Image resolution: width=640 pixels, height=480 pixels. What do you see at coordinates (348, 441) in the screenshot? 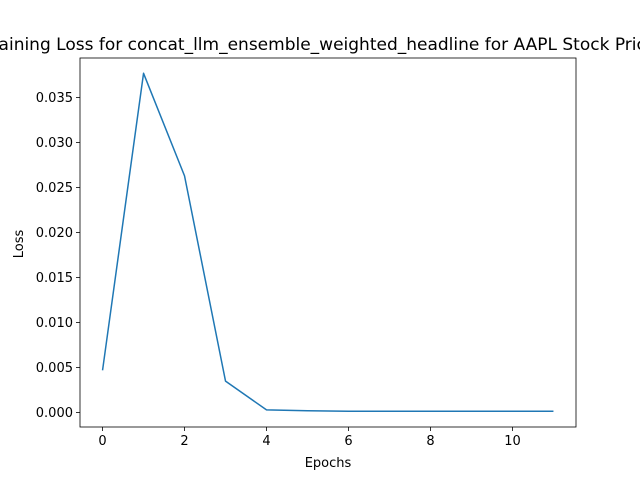
I see `x-tick-label: 6` at bounding box center [348, 441].